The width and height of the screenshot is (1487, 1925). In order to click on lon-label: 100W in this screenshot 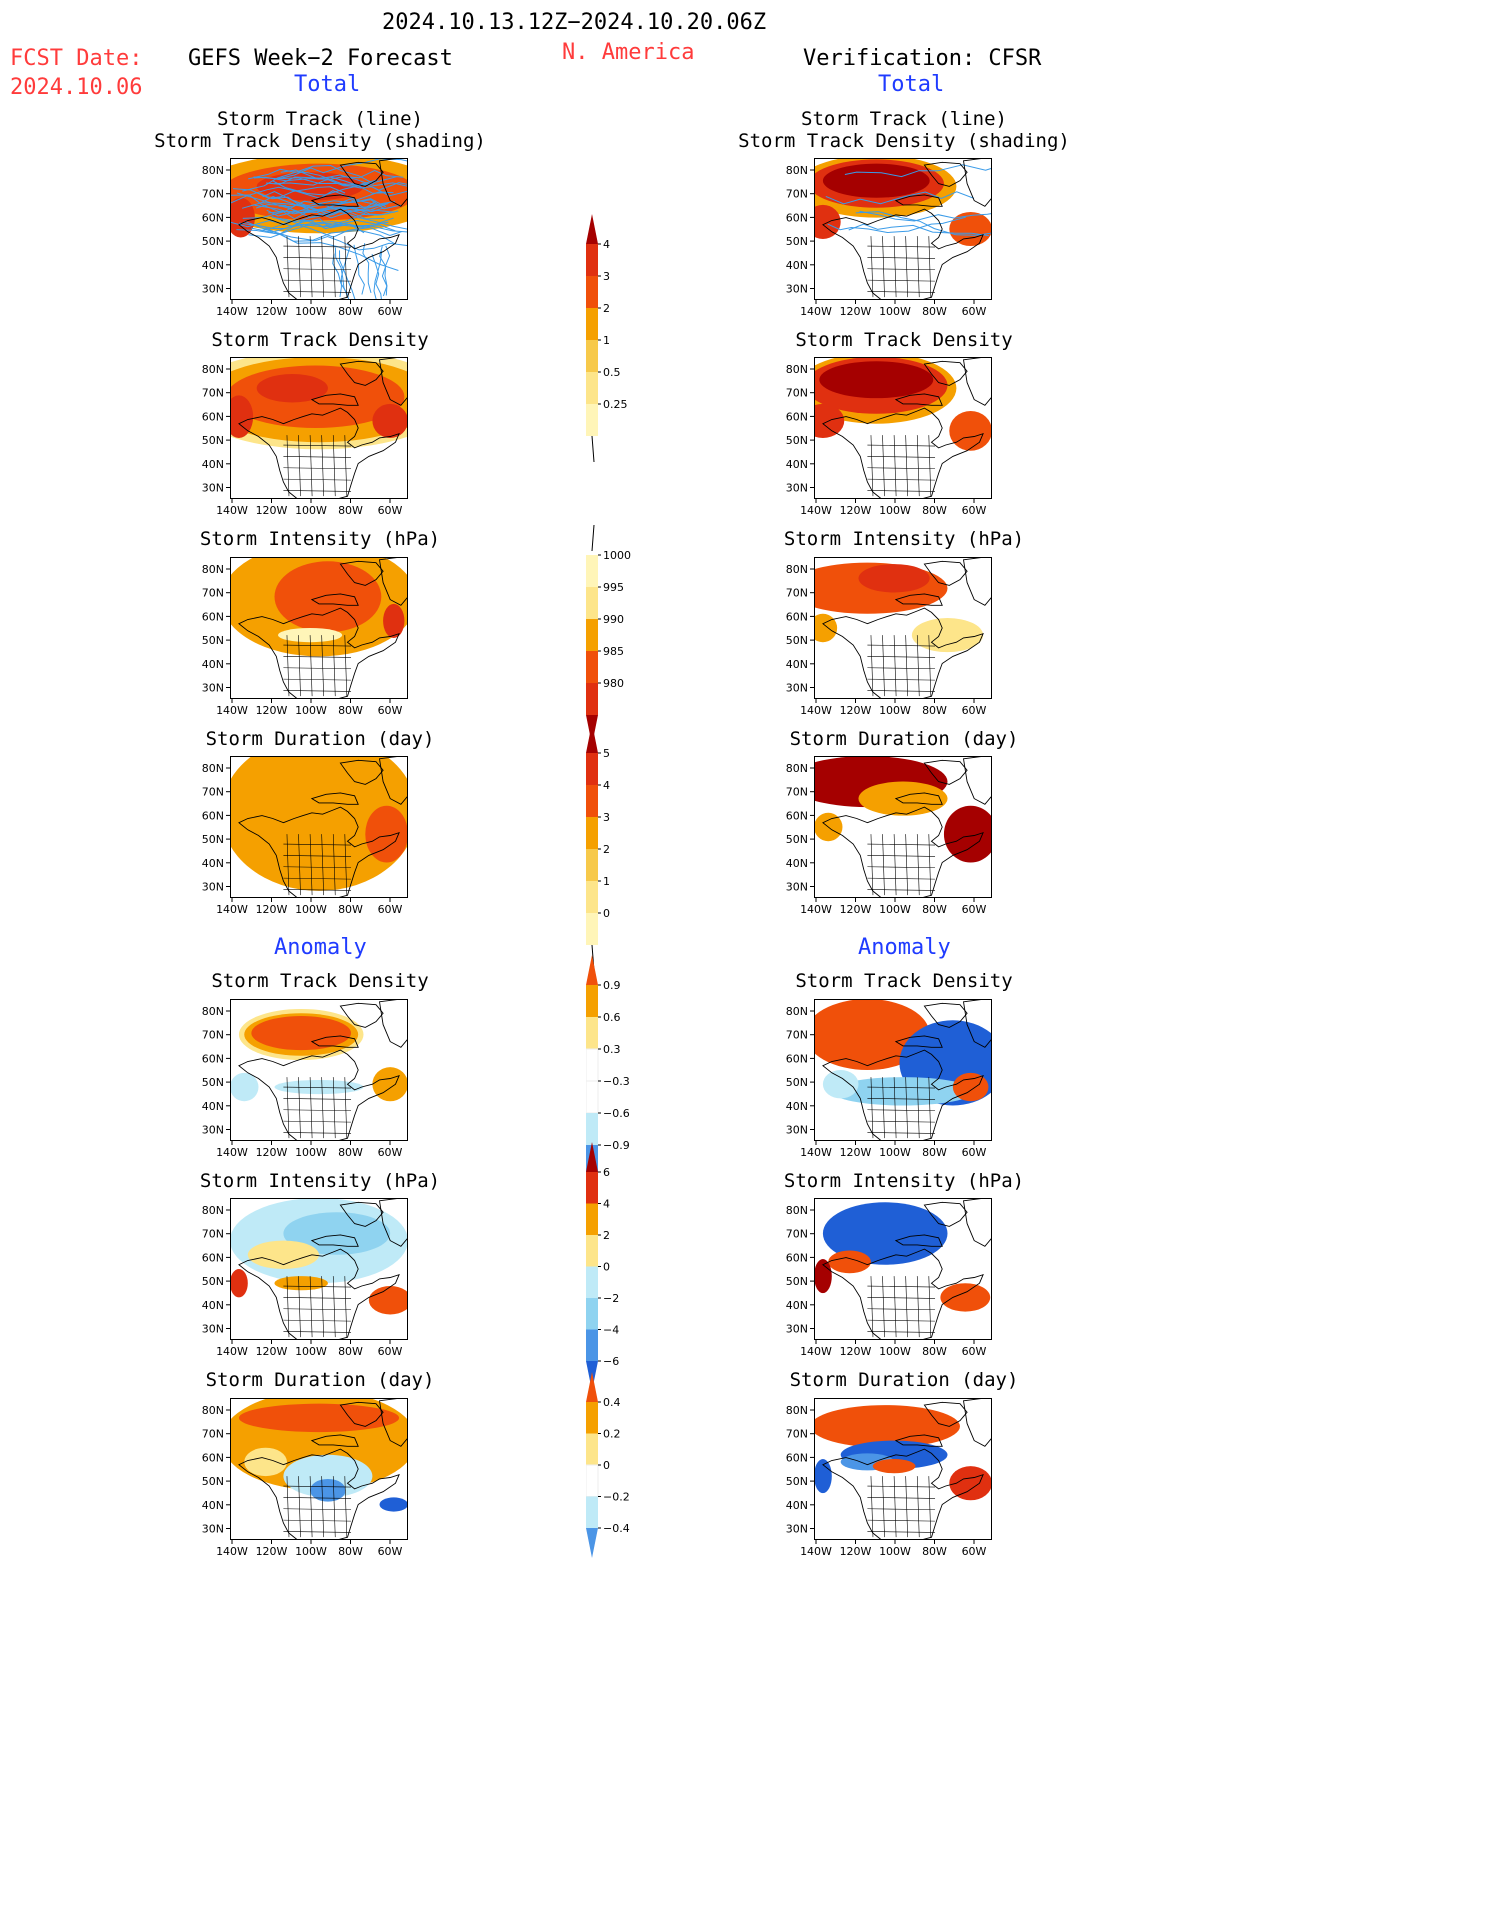, I will do `click(895, 1551)`.